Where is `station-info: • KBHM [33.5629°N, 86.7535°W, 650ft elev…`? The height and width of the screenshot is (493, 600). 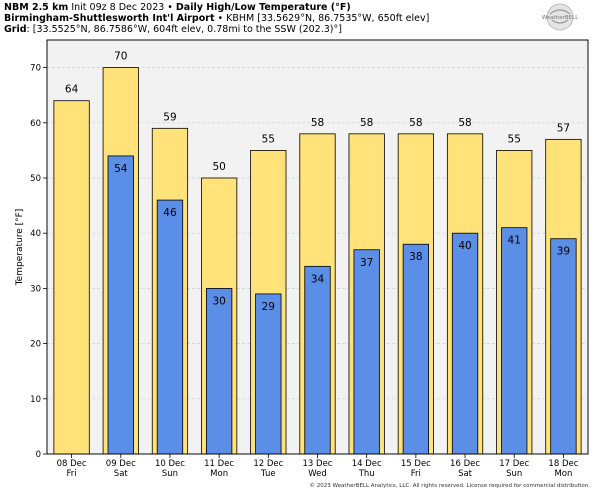
station-info: • KBHM [33.5629°N, 86.7535°W, 650ft elev… is located at coordinates (322, 18).